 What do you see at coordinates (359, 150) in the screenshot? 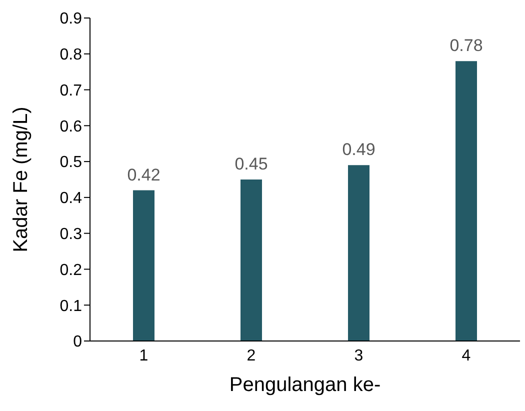
I see `data-label: 0.49` at bounding box center [359, 150].